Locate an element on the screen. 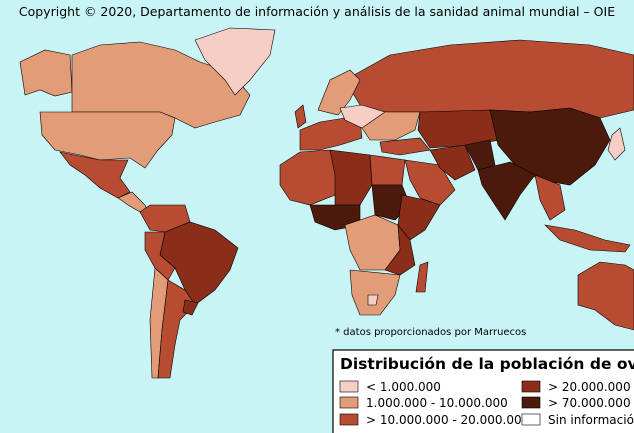 This screenshot has width=634, height=433. japan is located at coordinates (616, 144).